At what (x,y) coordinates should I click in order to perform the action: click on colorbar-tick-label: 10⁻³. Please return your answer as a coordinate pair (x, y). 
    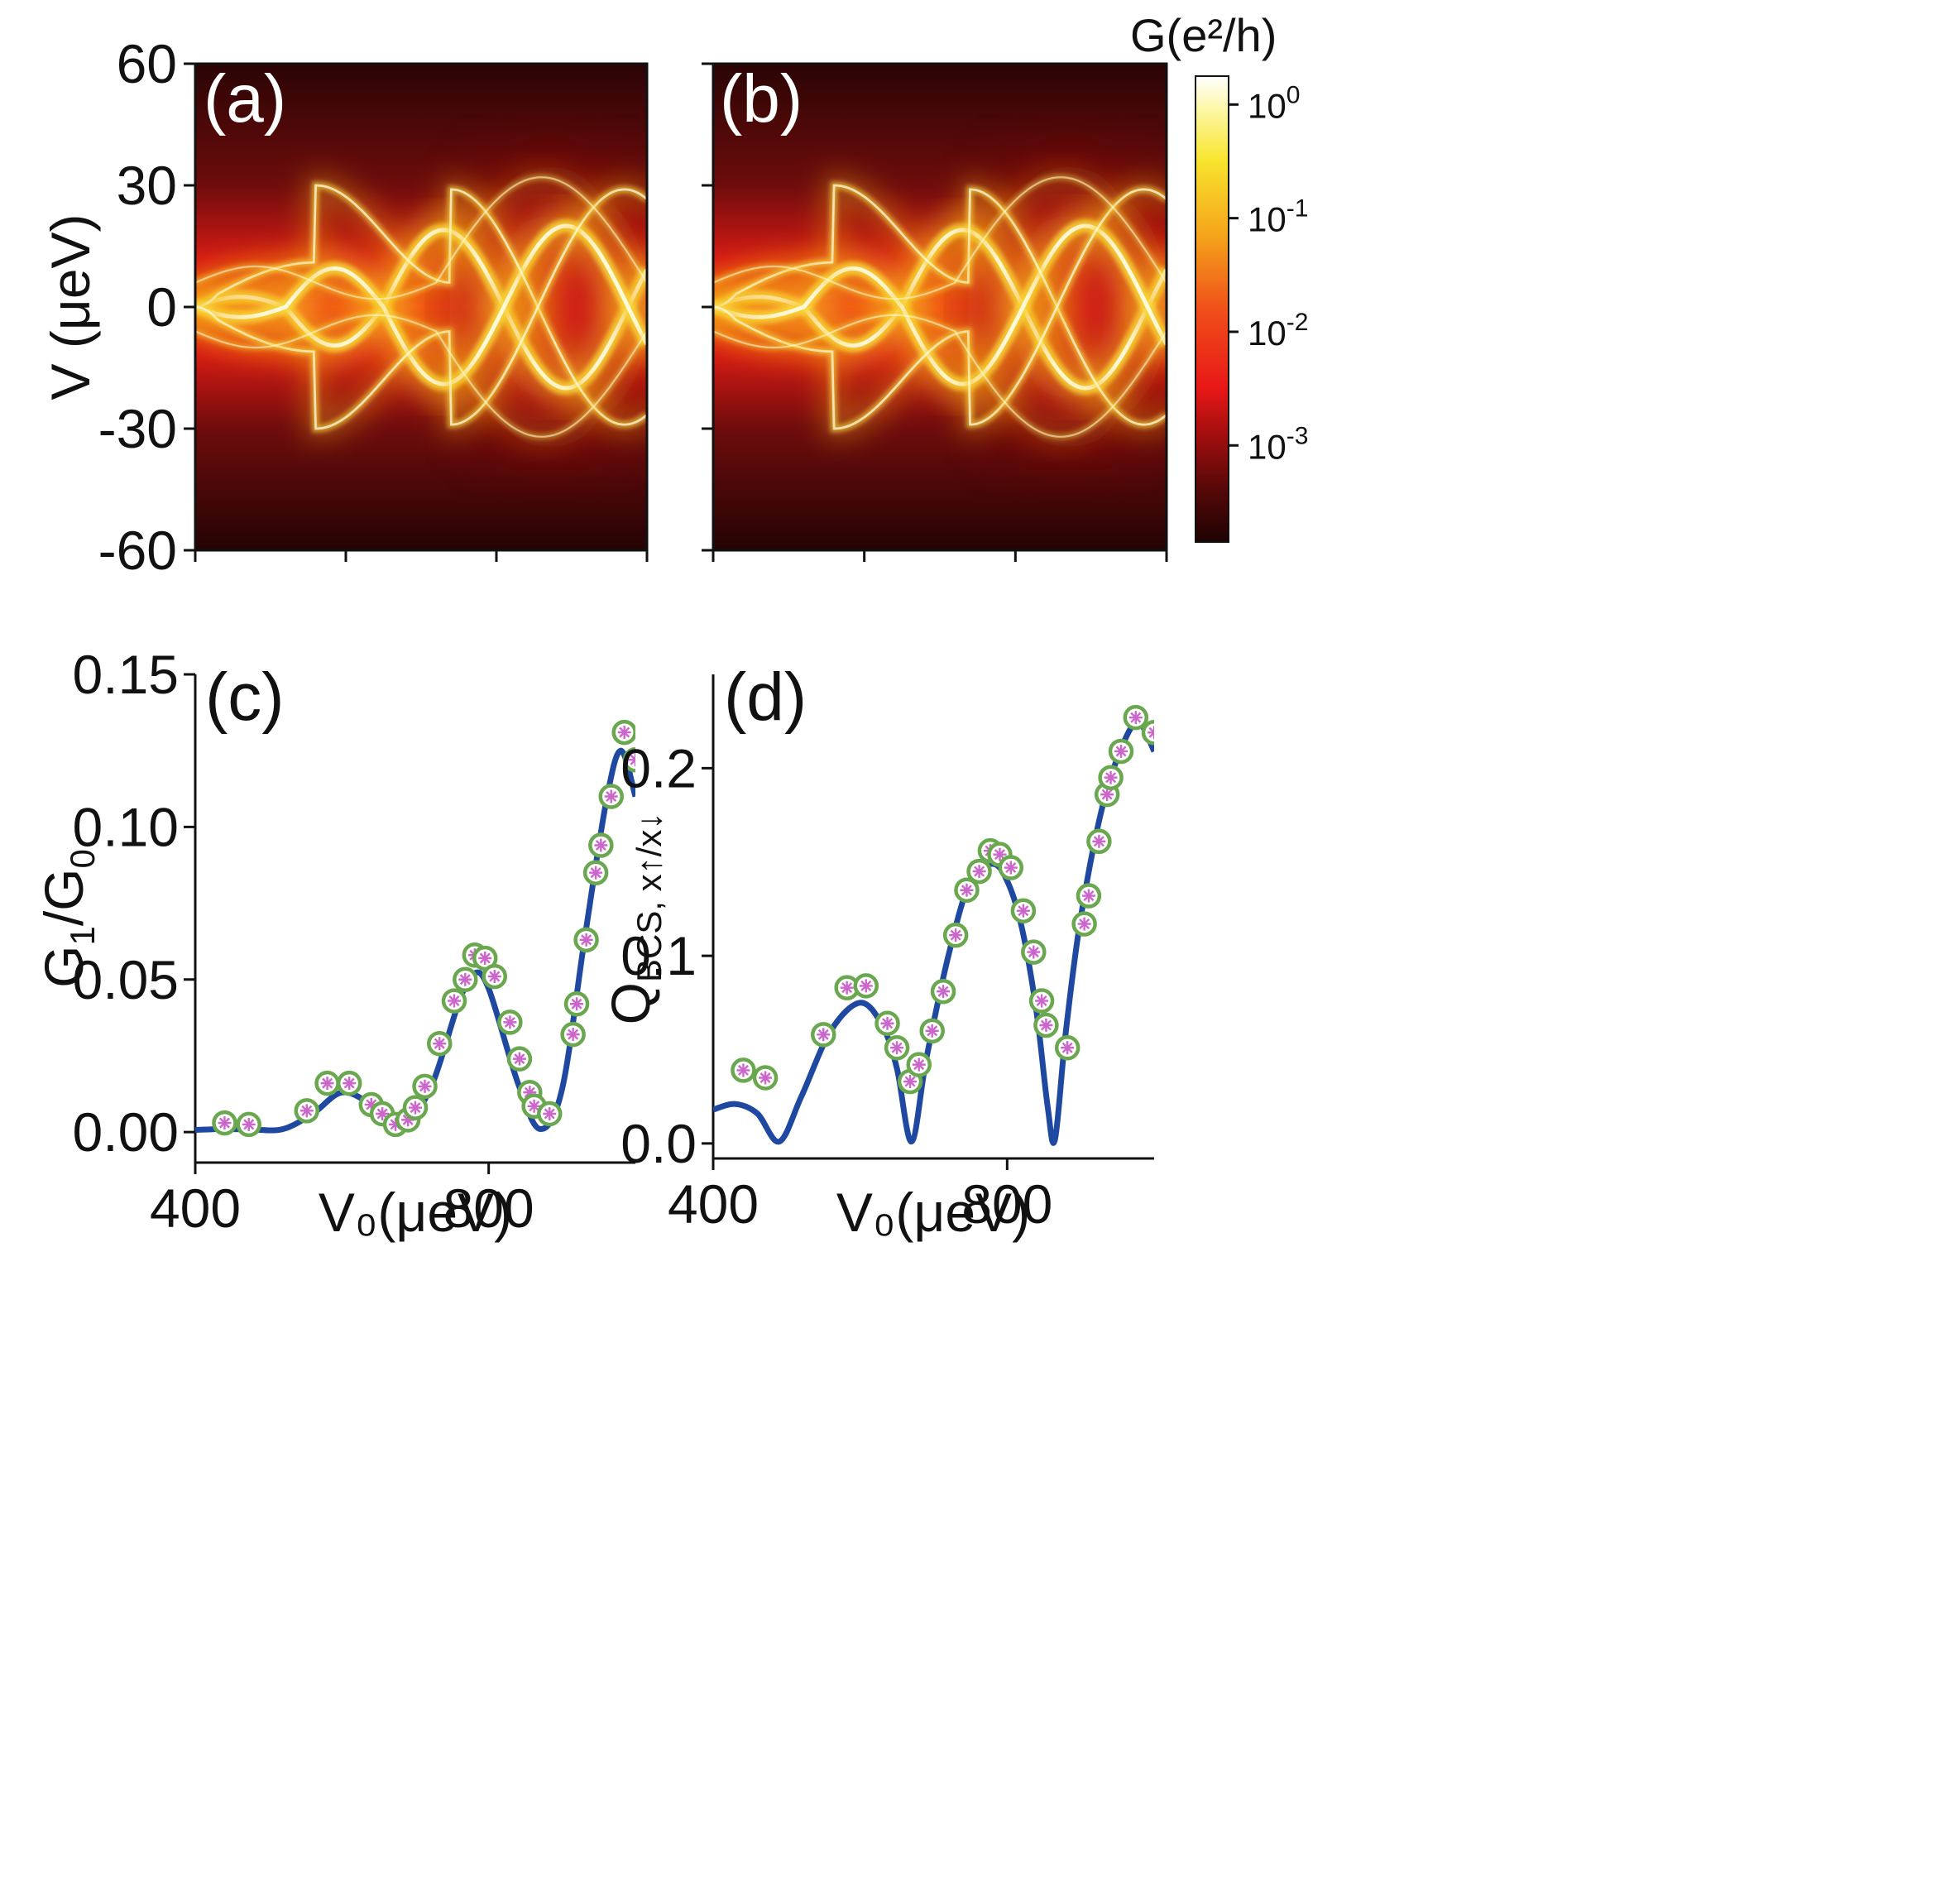
    Looking at the image, I should click on (1278, 444).